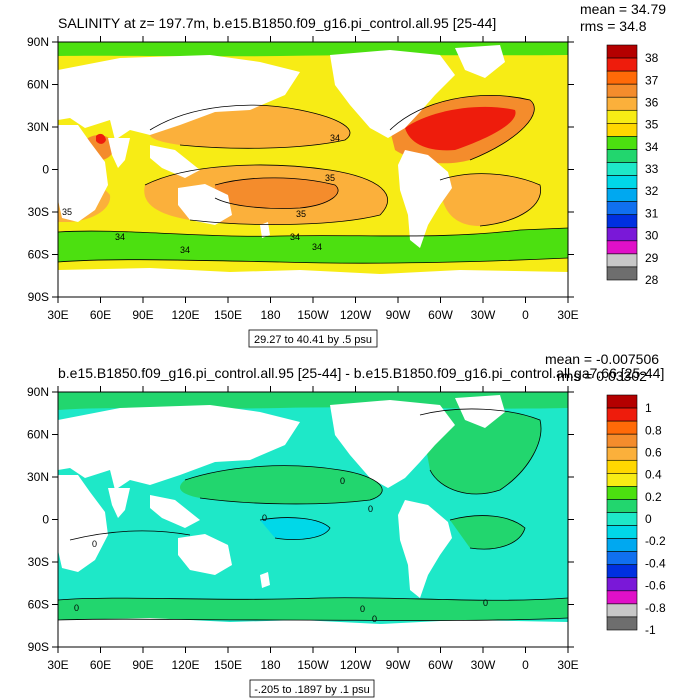 This screenshot has height=700, width=700. What do you see at coordinates (398, 665) in the screenshot?
I see `bottom-lon-label: 90W` at bounding box center [398, 665].